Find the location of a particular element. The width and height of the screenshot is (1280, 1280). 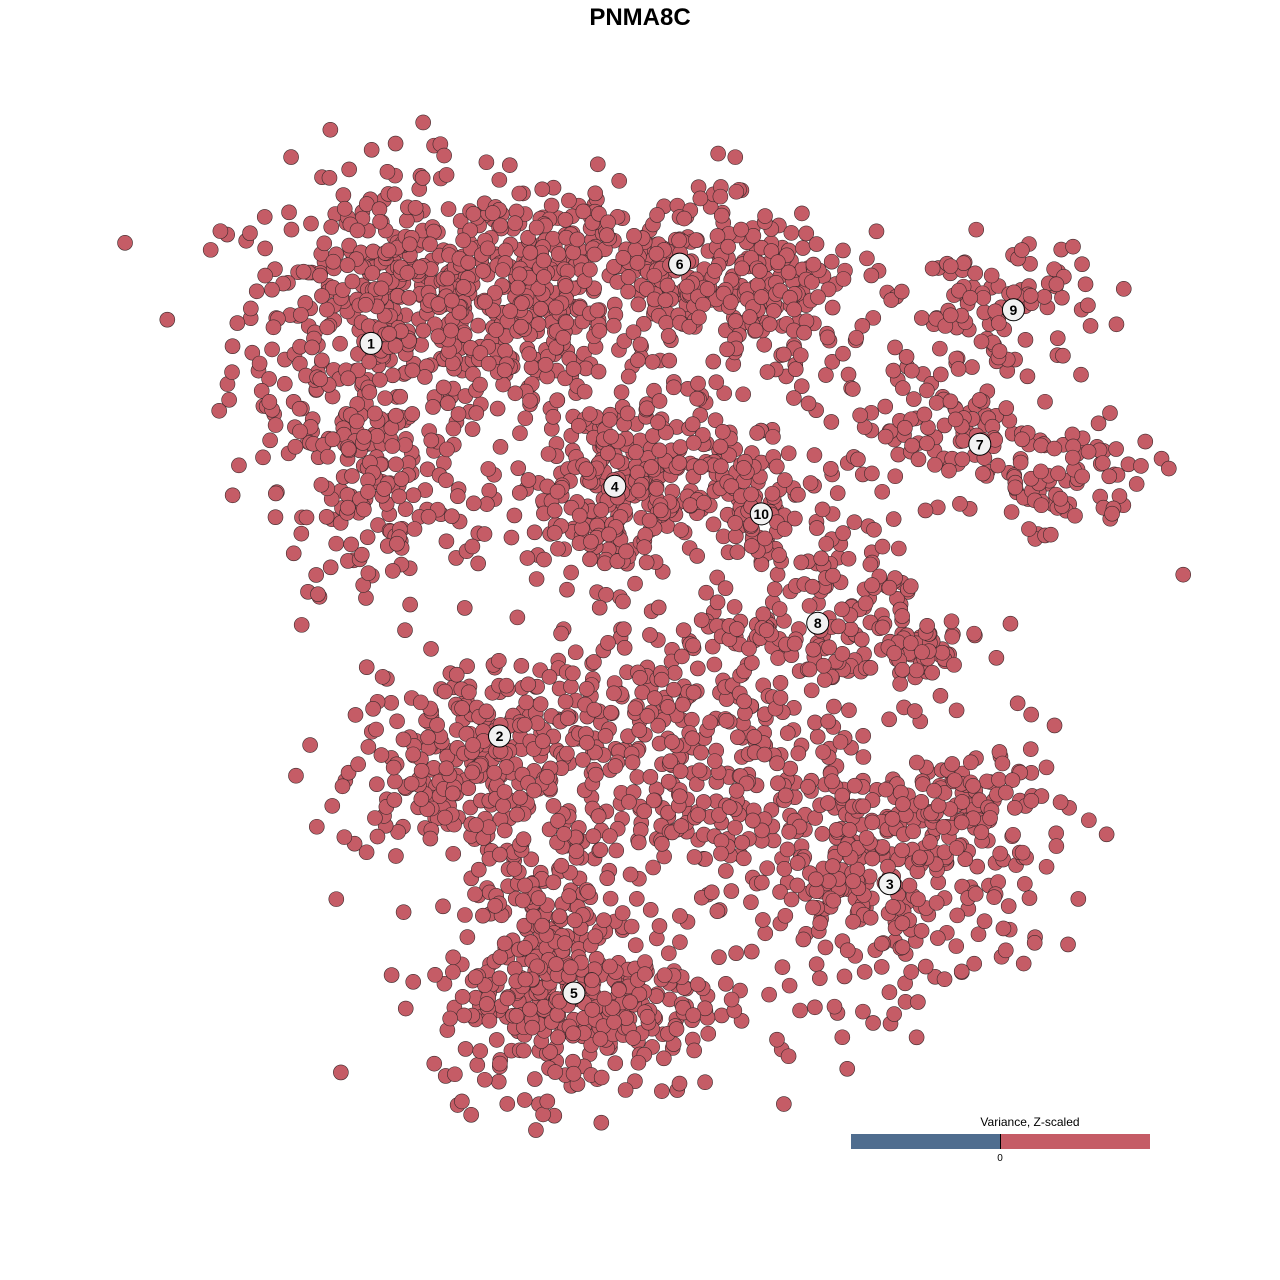

cluster-label-text: 3 is located at coordinates (890, 884).